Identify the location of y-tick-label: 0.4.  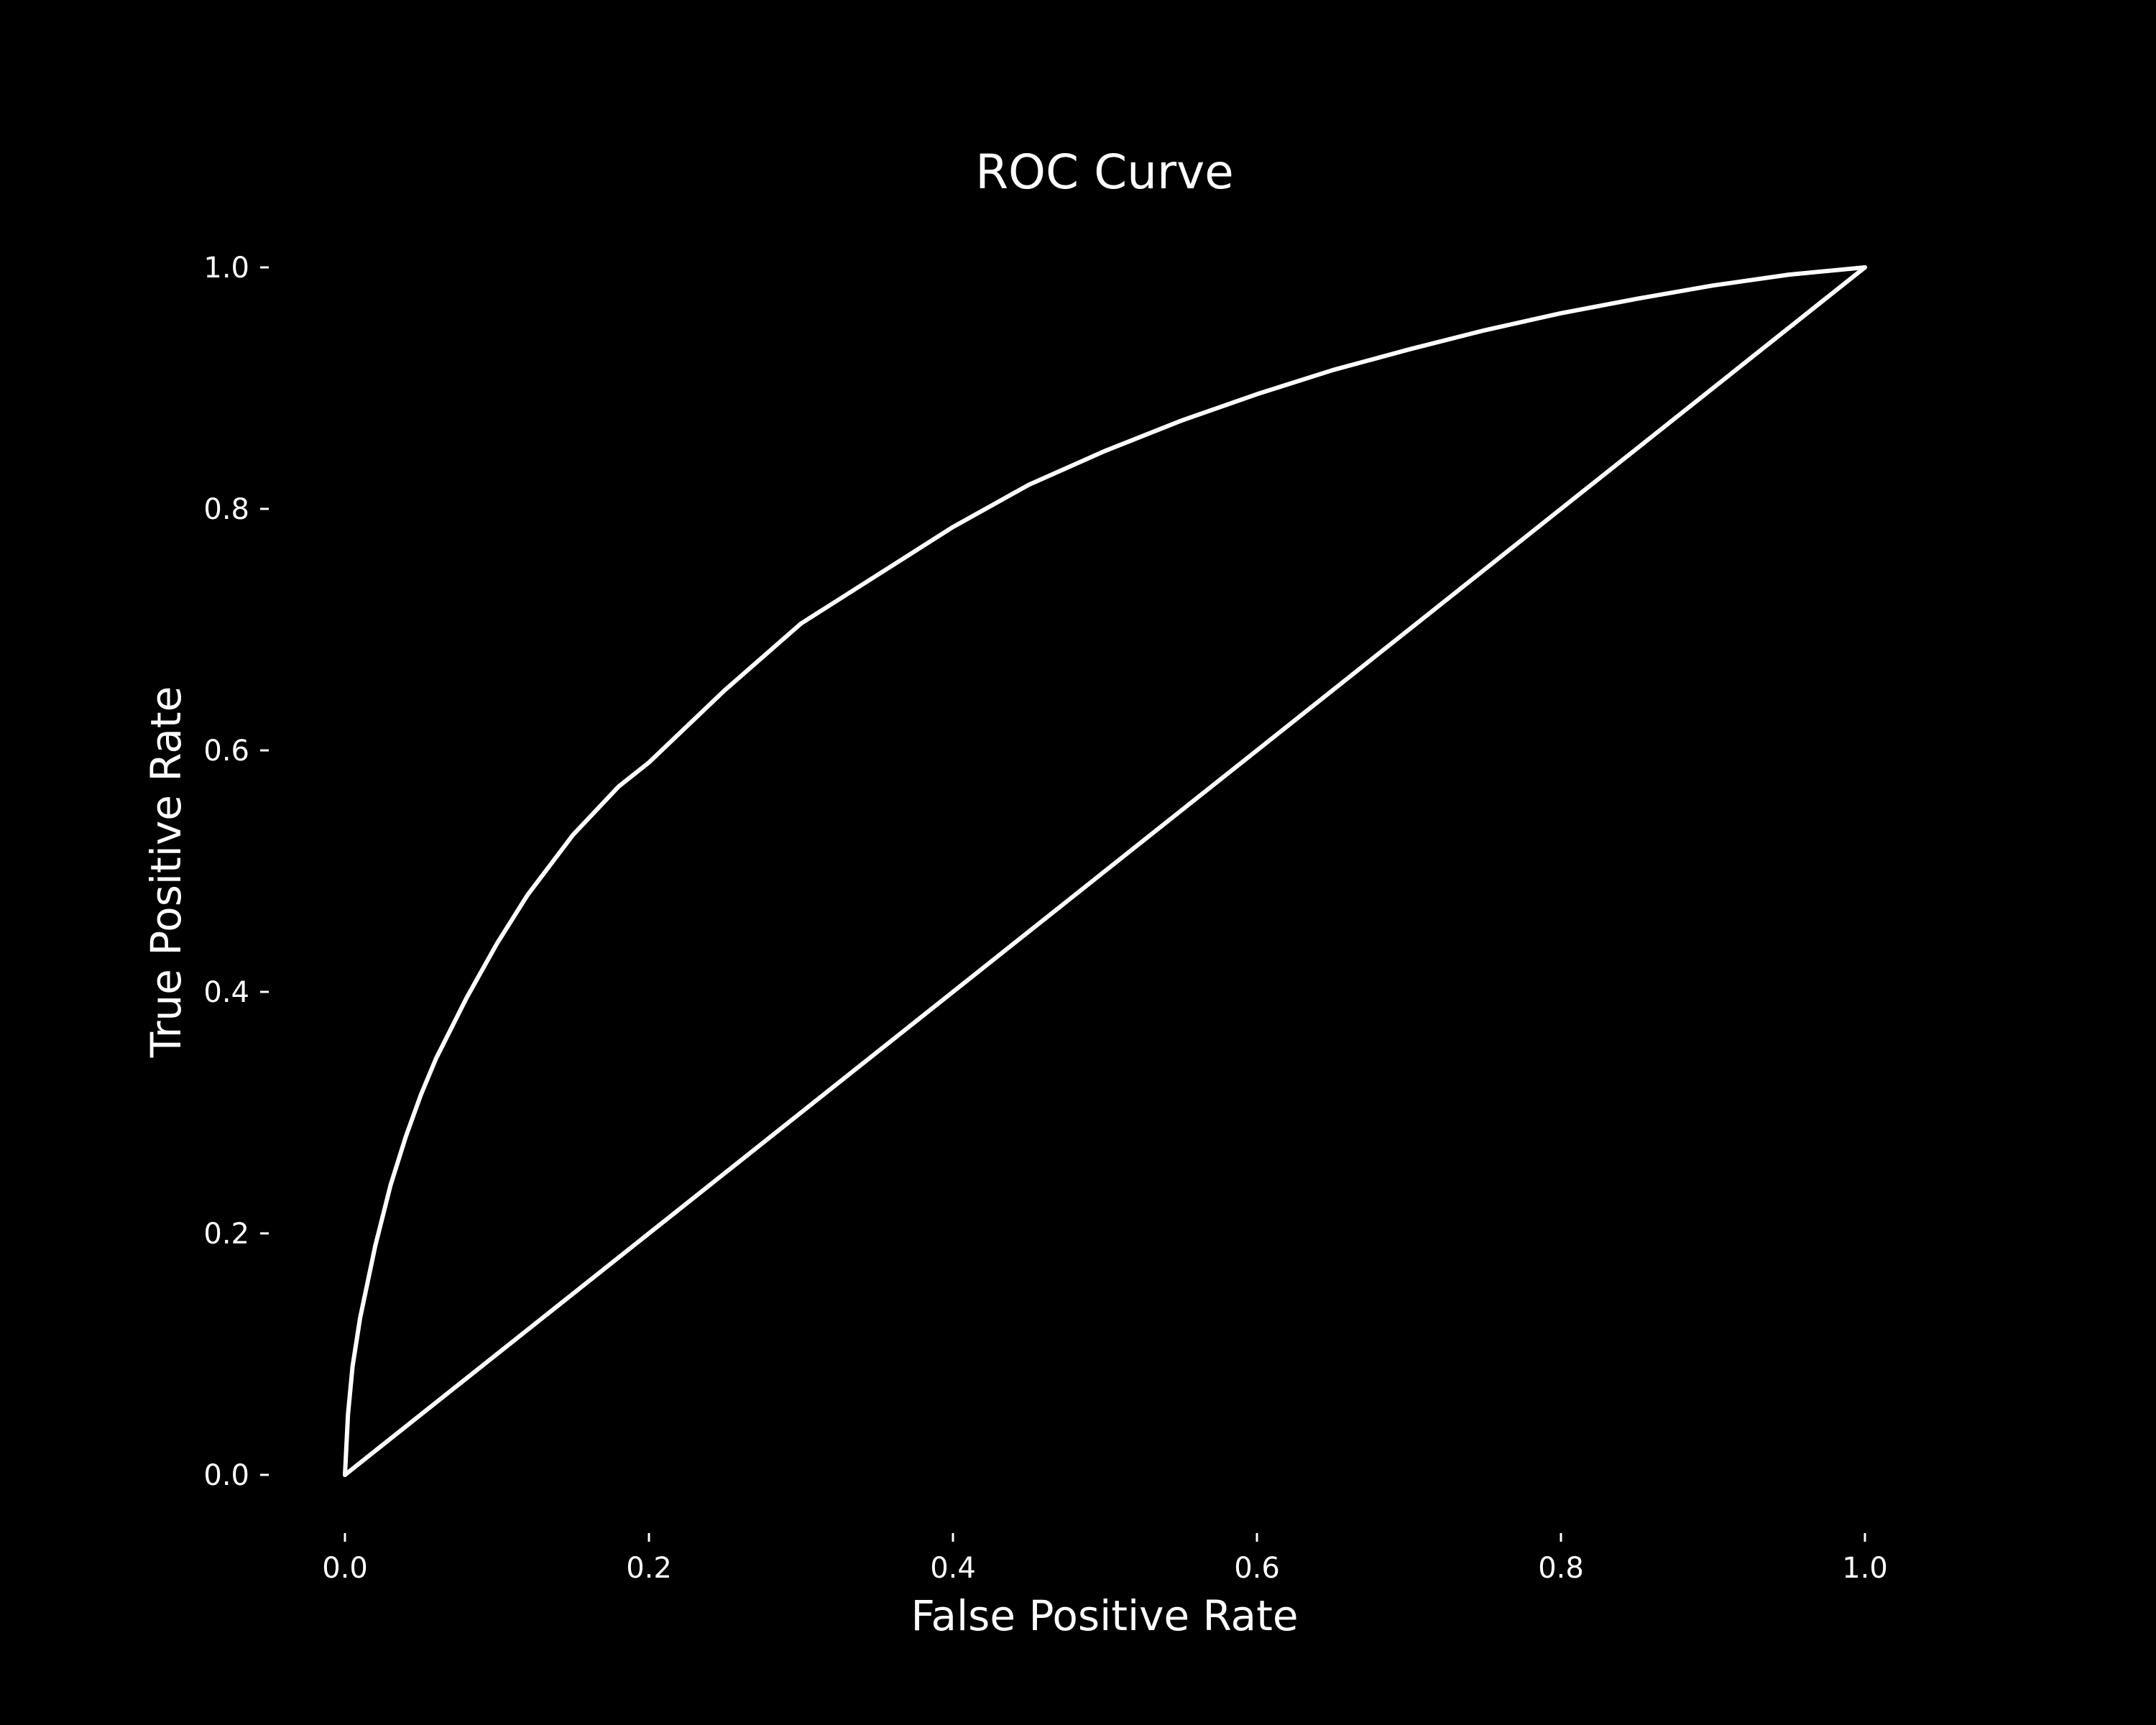
(226, 992).